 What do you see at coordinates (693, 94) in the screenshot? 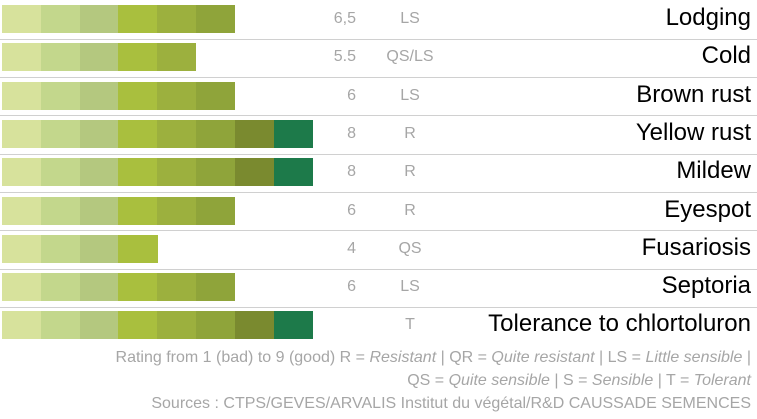
I see `trait-label: Brown rust` at bounding box center [693, 94].